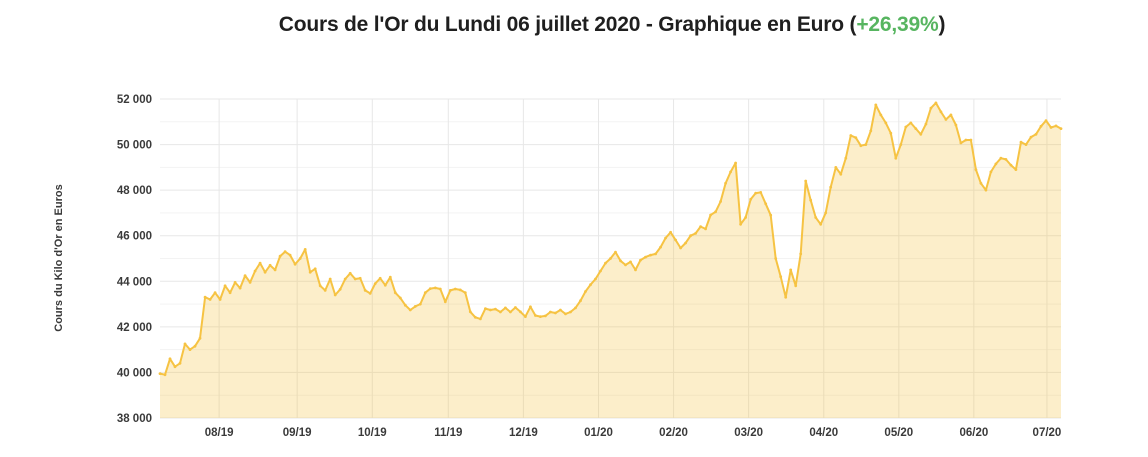 Image resolution: width=1148 pixels, height=457 pixels. I want to click on x-tick-label: 04/20, so click(823, 433).